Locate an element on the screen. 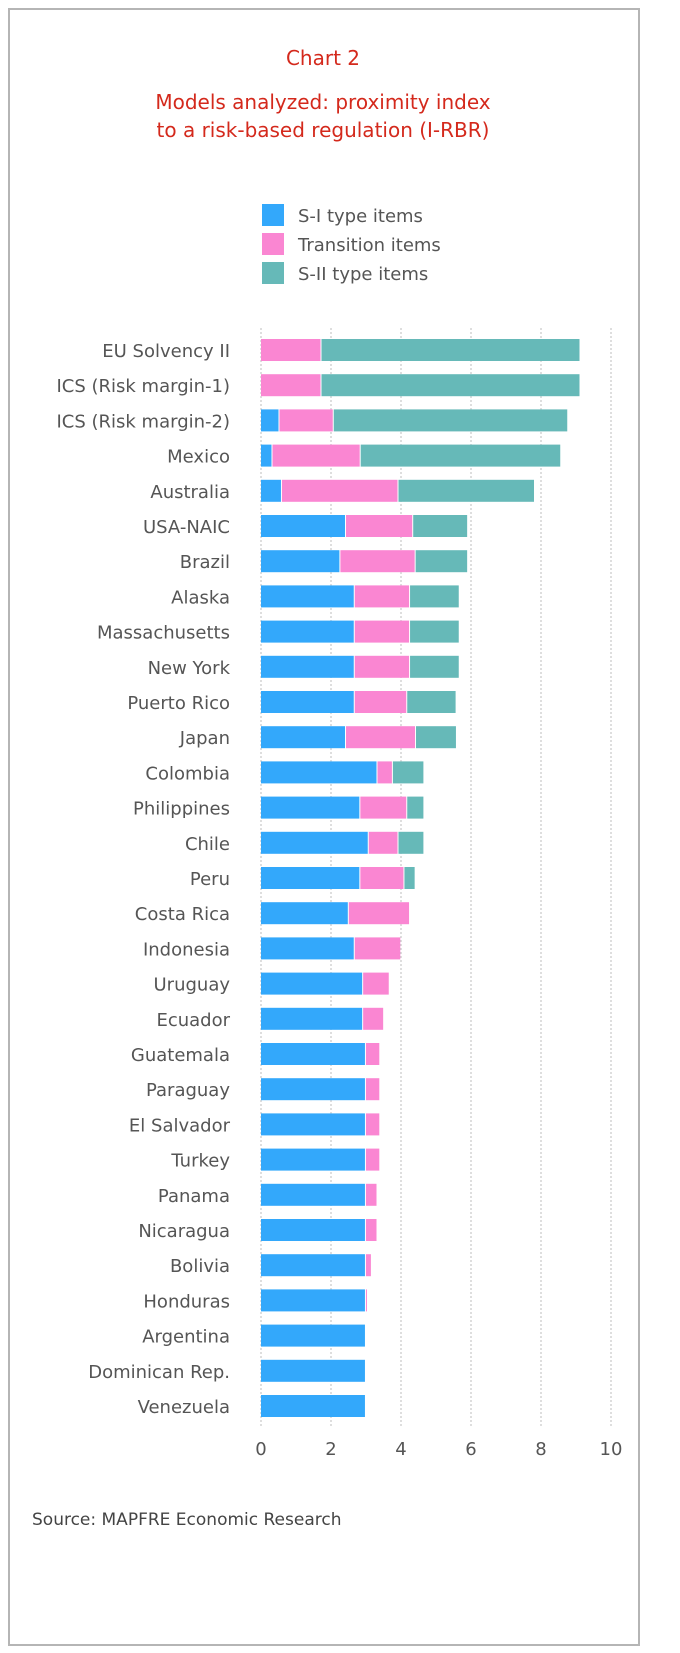  category-label: Brazil is located at coordinates (205, 562).